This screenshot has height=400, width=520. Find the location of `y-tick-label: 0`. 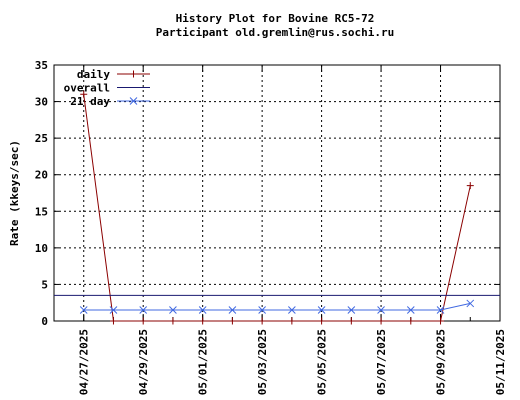

y-tick-label: 0 is located at coordinates (44, 321).